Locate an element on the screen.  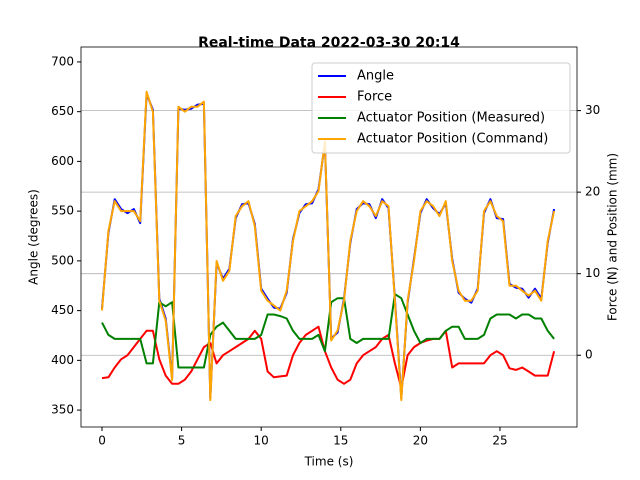
legend-box is located at coordinates (441, 108).